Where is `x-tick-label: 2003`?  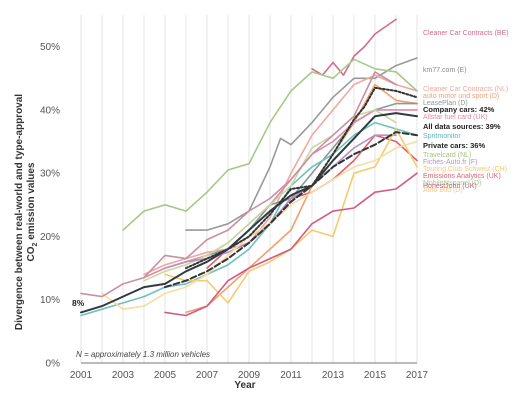
x-tick-label: 2003 is located at coordinates (123, 375).